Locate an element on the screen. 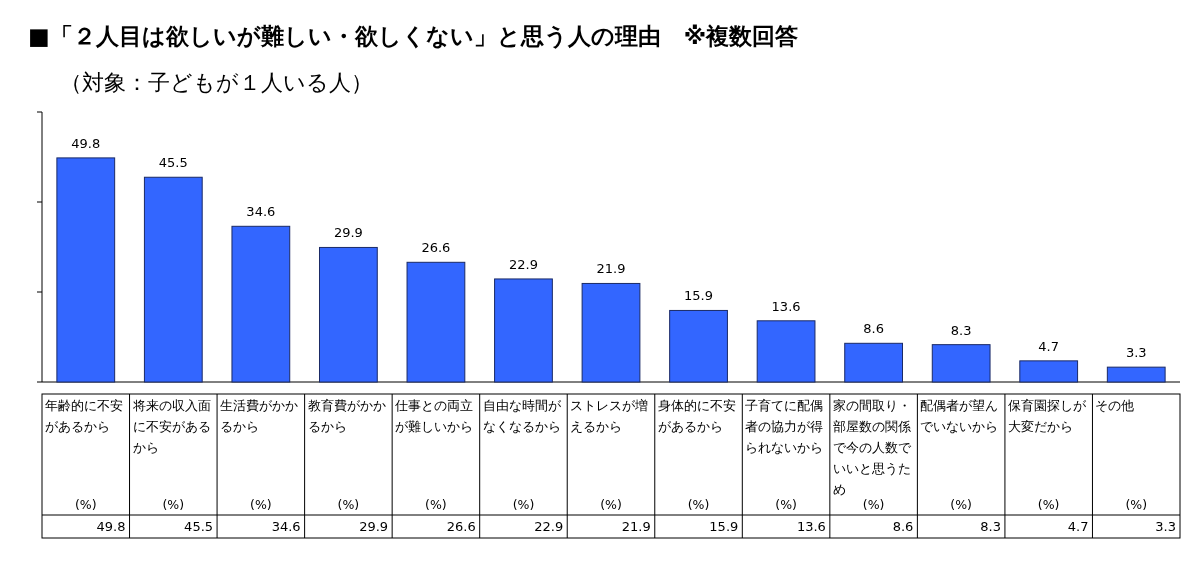 The height and width of the screenshot is (570, 1200). data-label: 4.7 is located at coordinates (1078, 526).